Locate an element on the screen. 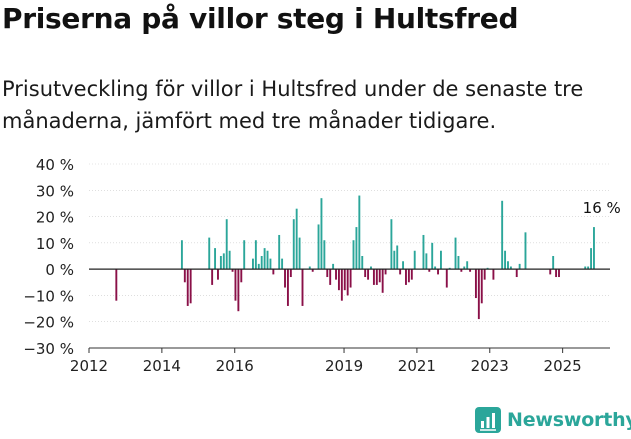 The width and height of the screenshot is (631, 439). newsworthy-logo: Newsworthy is located at coordinates (553, 420).